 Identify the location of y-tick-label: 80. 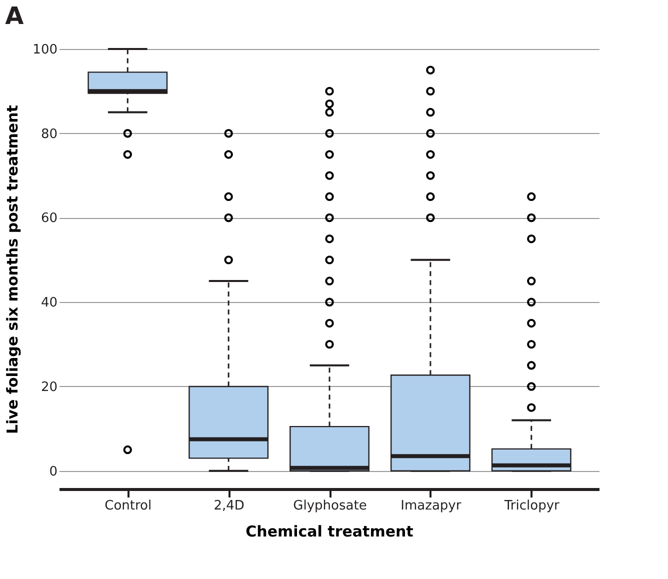
(49, 134).